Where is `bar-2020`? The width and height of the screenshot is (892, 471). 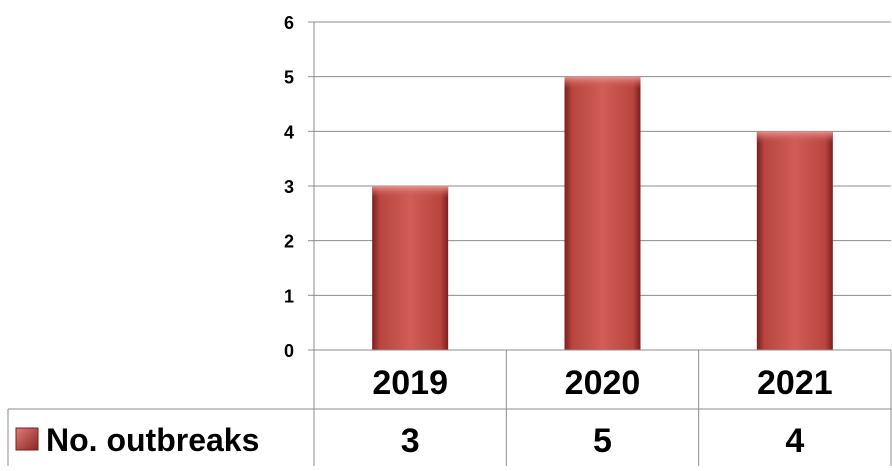 bar-2020 is located at coordinates (602, 213).